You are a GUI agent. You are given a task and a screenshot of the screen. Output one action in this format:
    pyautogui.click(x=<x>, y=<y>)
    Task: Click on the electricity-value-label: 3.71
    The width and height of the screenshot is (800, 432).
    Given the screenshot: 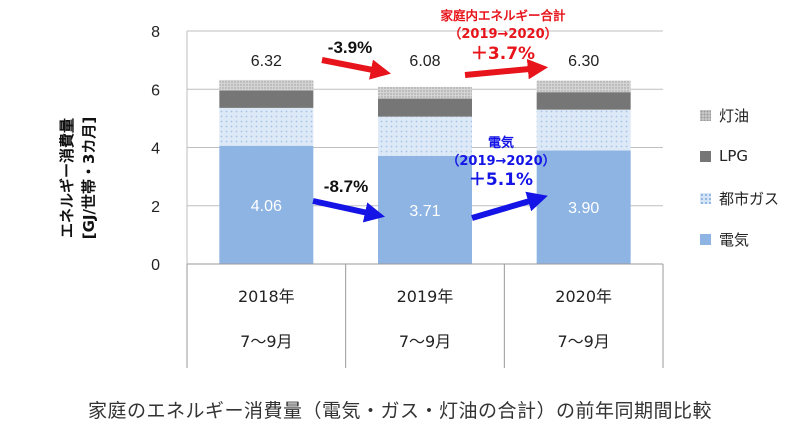 What is the action you would take?
    pyautogui.click(x=424, y=211)
    